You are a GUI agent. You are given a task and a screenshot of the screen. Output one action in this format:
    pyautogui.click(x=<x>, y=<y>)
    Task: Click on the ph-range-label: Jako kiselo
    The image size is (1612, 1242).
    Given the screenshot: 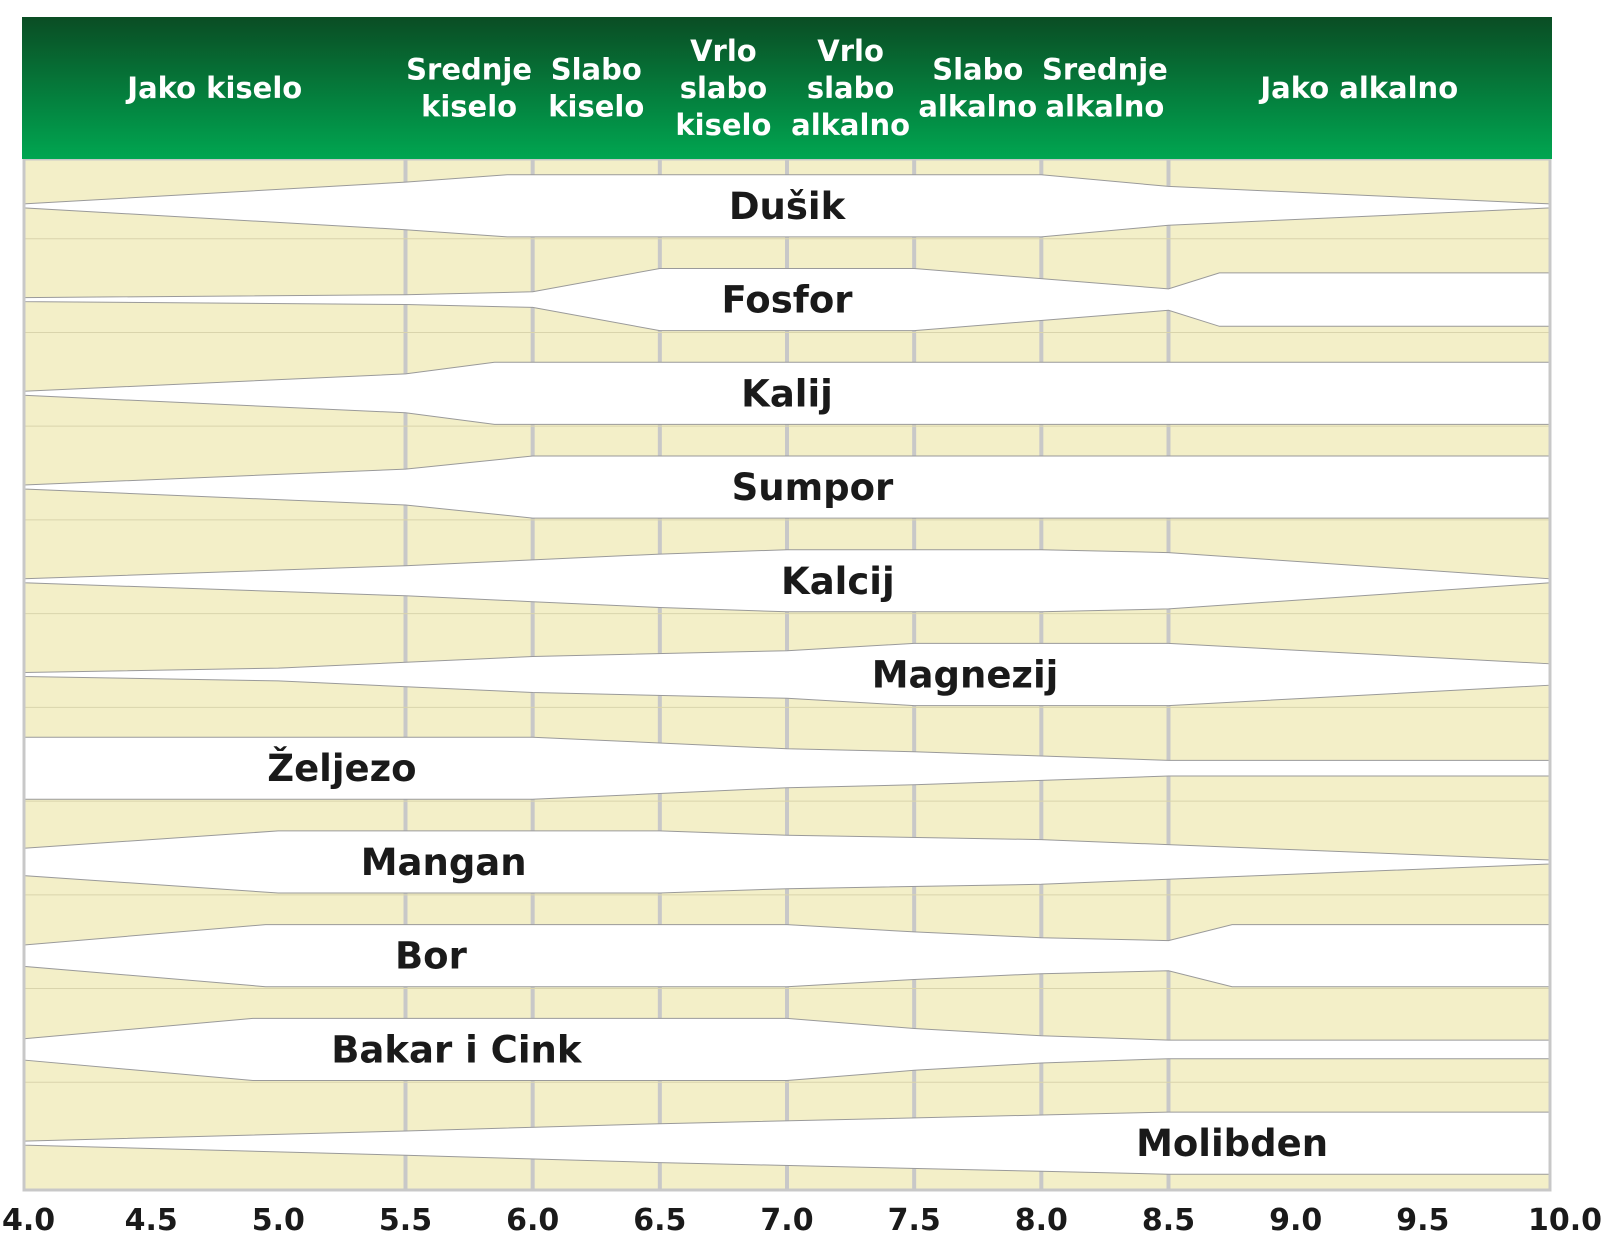 What is the action you would take?
    pyautogui.click(x=213, y=88)
    